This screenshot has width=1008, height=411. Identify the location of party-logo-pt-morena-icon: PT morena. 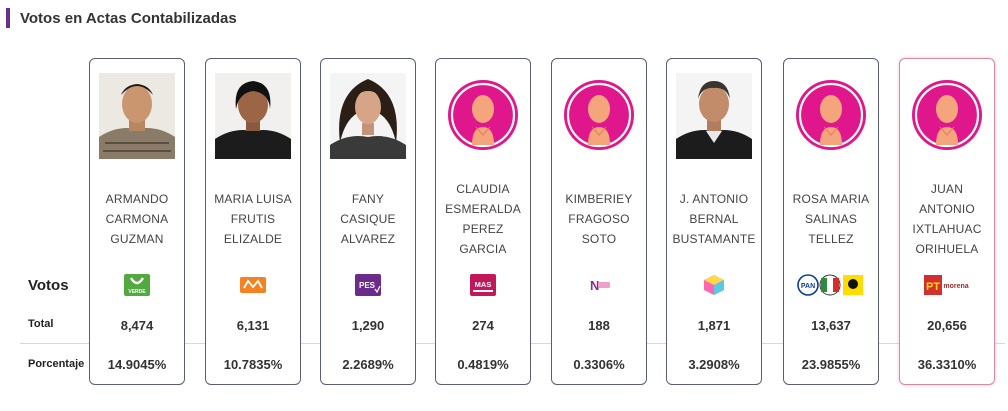
(947, 285).